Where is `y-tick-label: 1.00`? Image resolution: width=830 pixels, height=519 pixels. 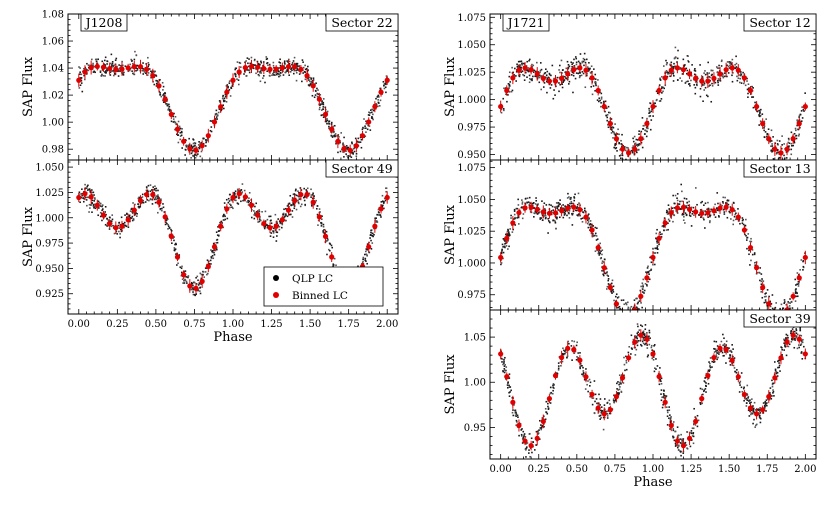 y-tick-label: 1.00 is located at coordinates (53, 123).